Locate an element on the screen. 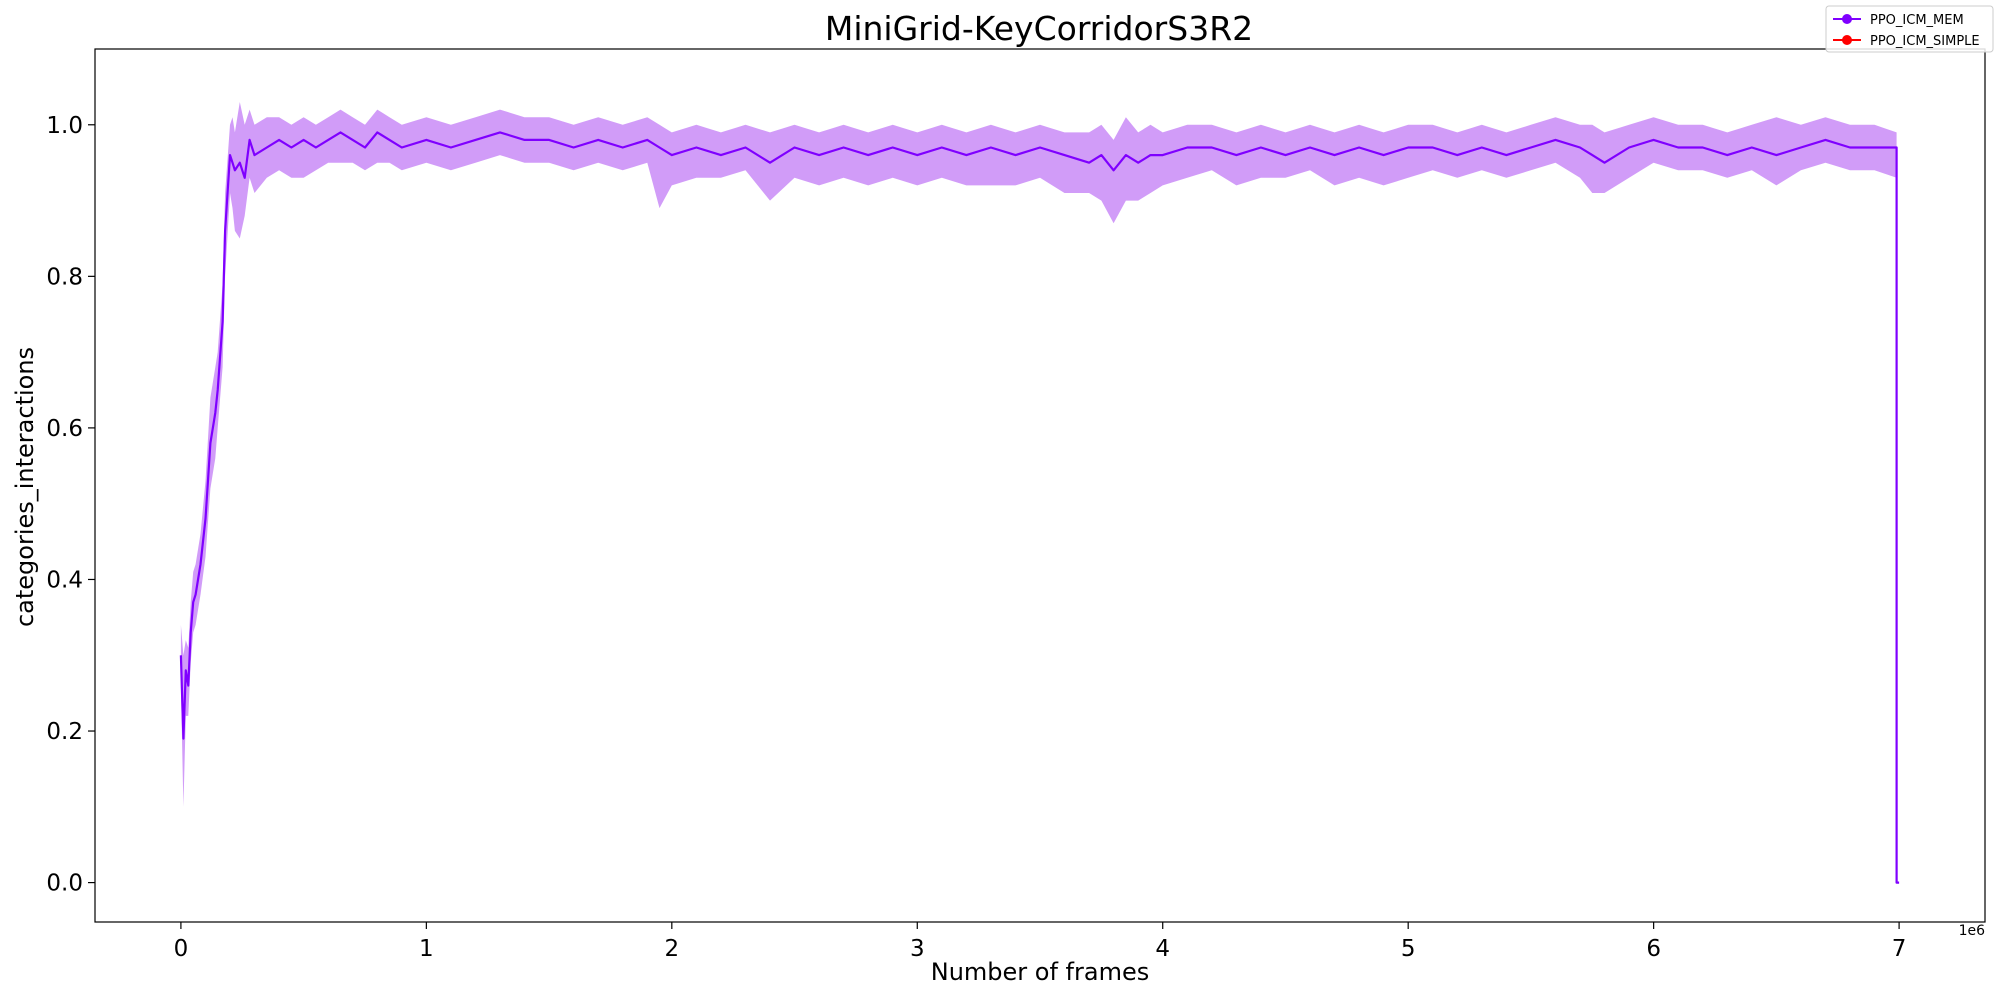 The image size is (2000, 1000). x-axis-offset-label: 1e6 is located at coordinates (1972, 931).